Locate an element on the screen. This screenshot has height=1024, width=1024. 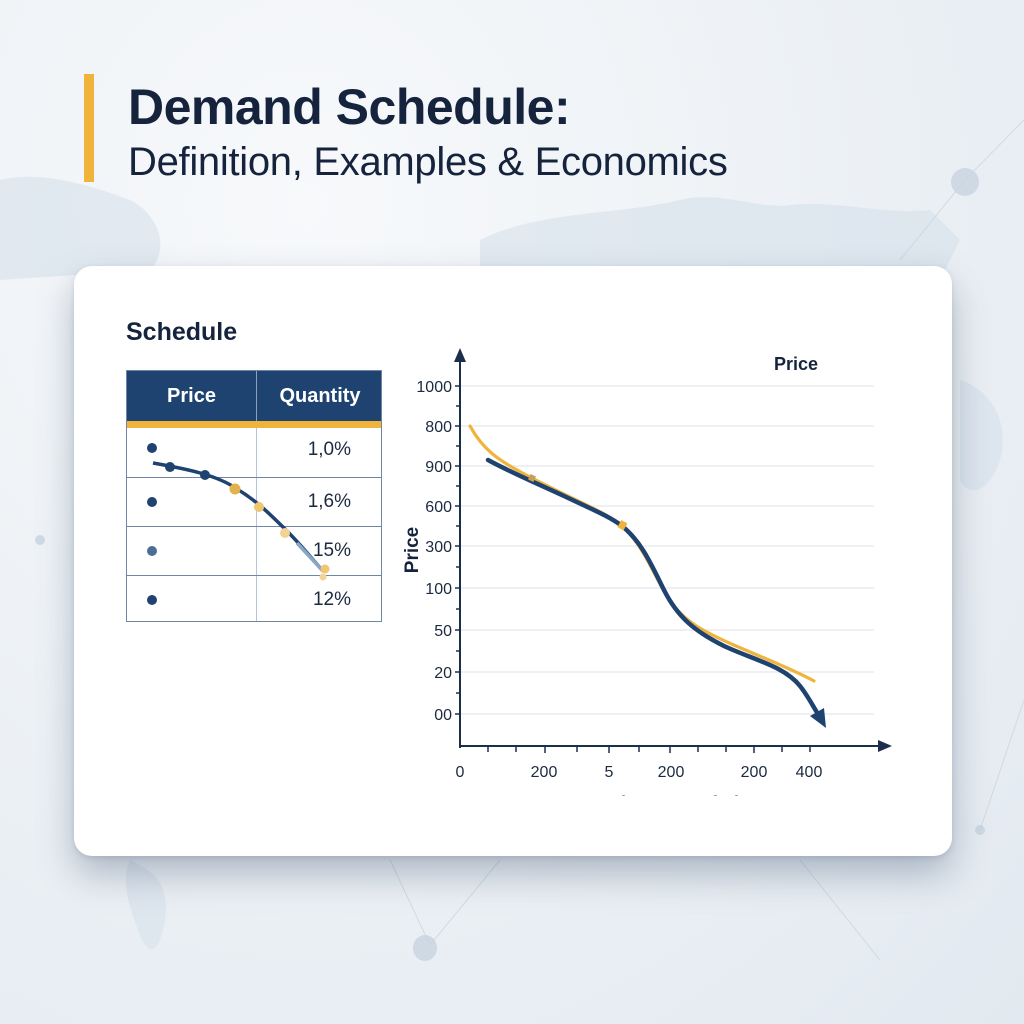
curve-arrowhead-icon is located at coordinates (818, 718).